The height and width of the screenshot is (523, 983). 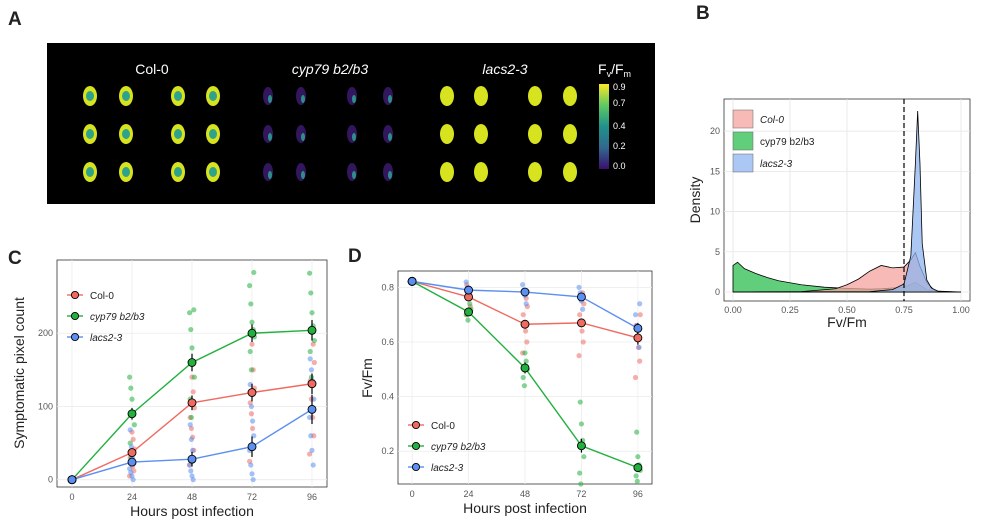 I want to click on panel-label-c: C, so click(x=15, y=258).